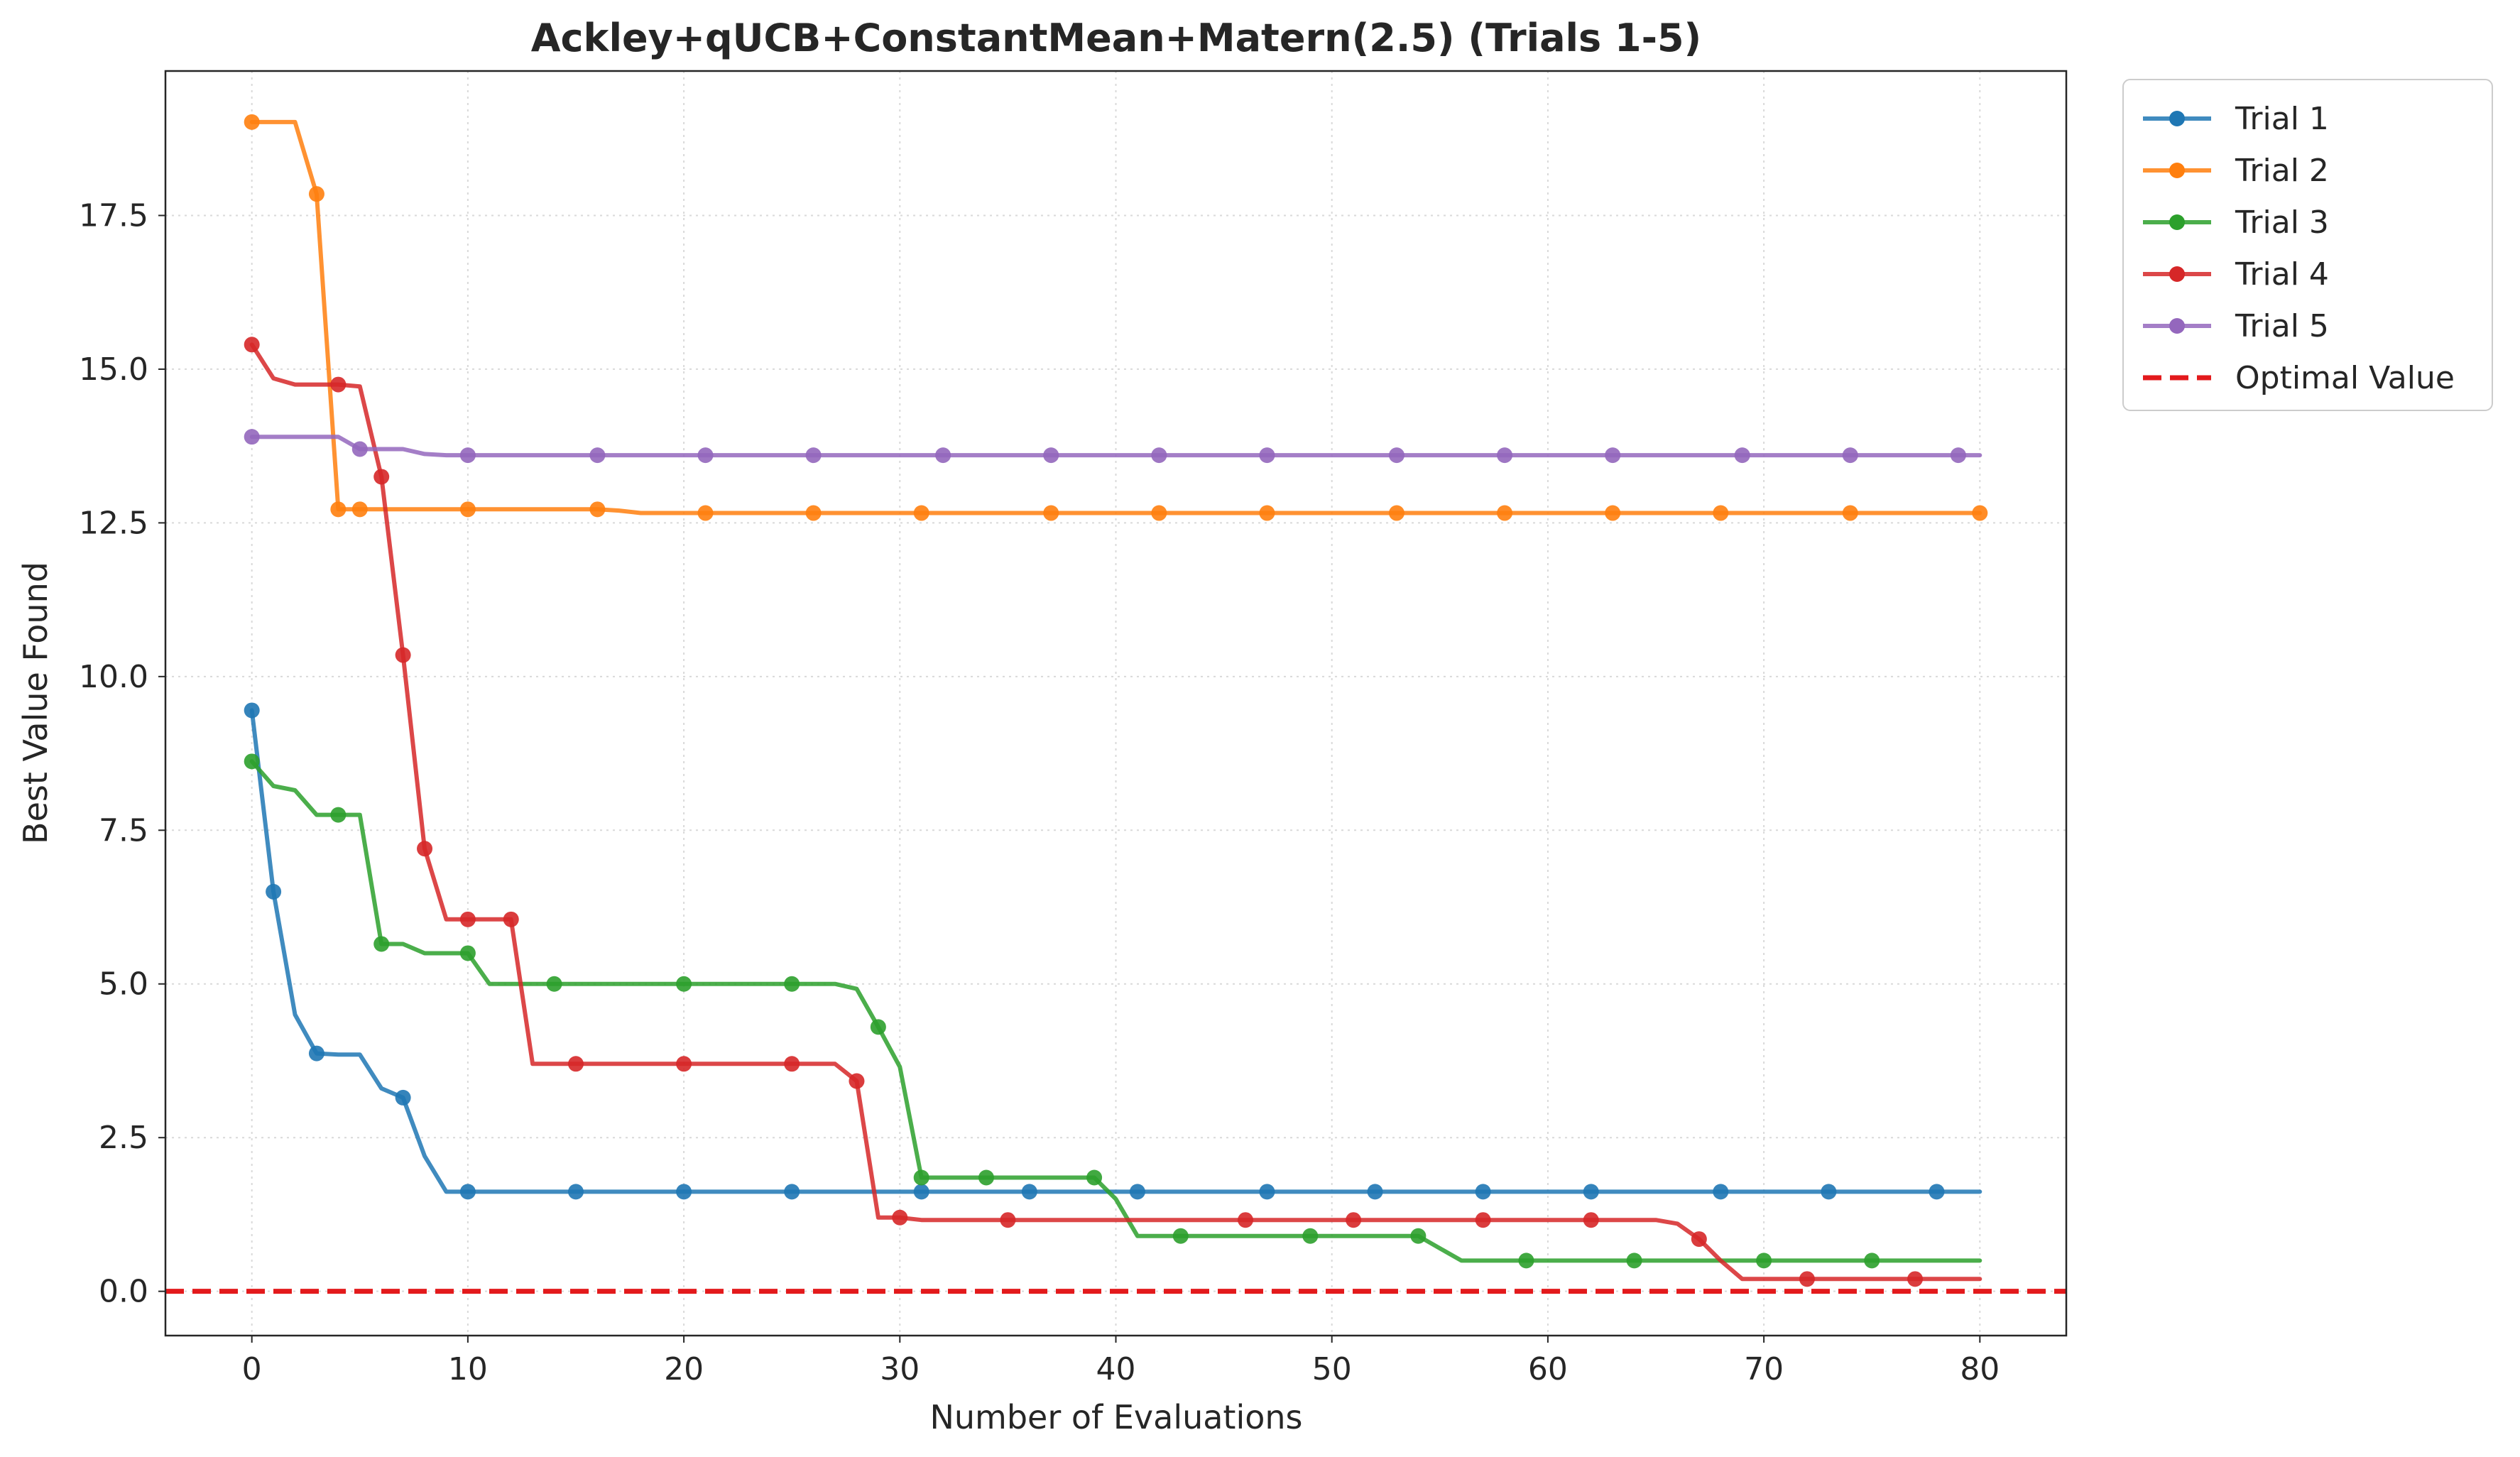  Describe the element at coordinates (122, 753) in the screenshot. I see `y-axis-ticks: 0.0 2.5 5.0 7.5 10.0 12.5 15.0 17.5` at that location.